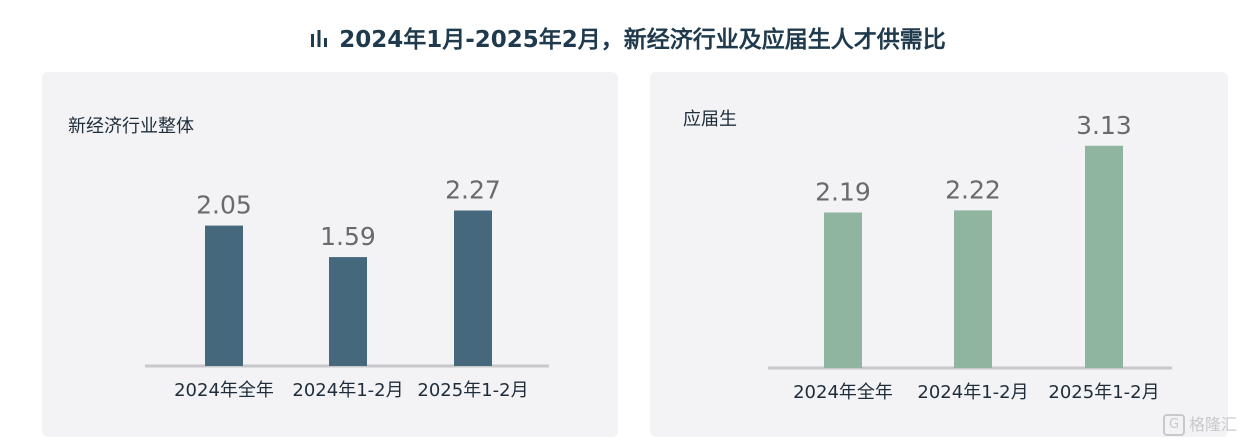 This screenshot has width=1255, height=442. I want to click on data-label: 2.22, so click(973, 189).